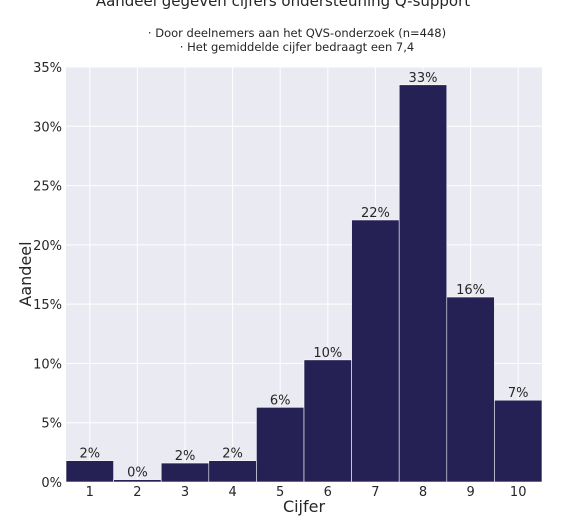 The width and height of the screenshot is (584, 520). What do you see at coordinates (47, 187) in the screenshot?
I see `y-tick-label-5: 25%` at bounding box center [47, 187].